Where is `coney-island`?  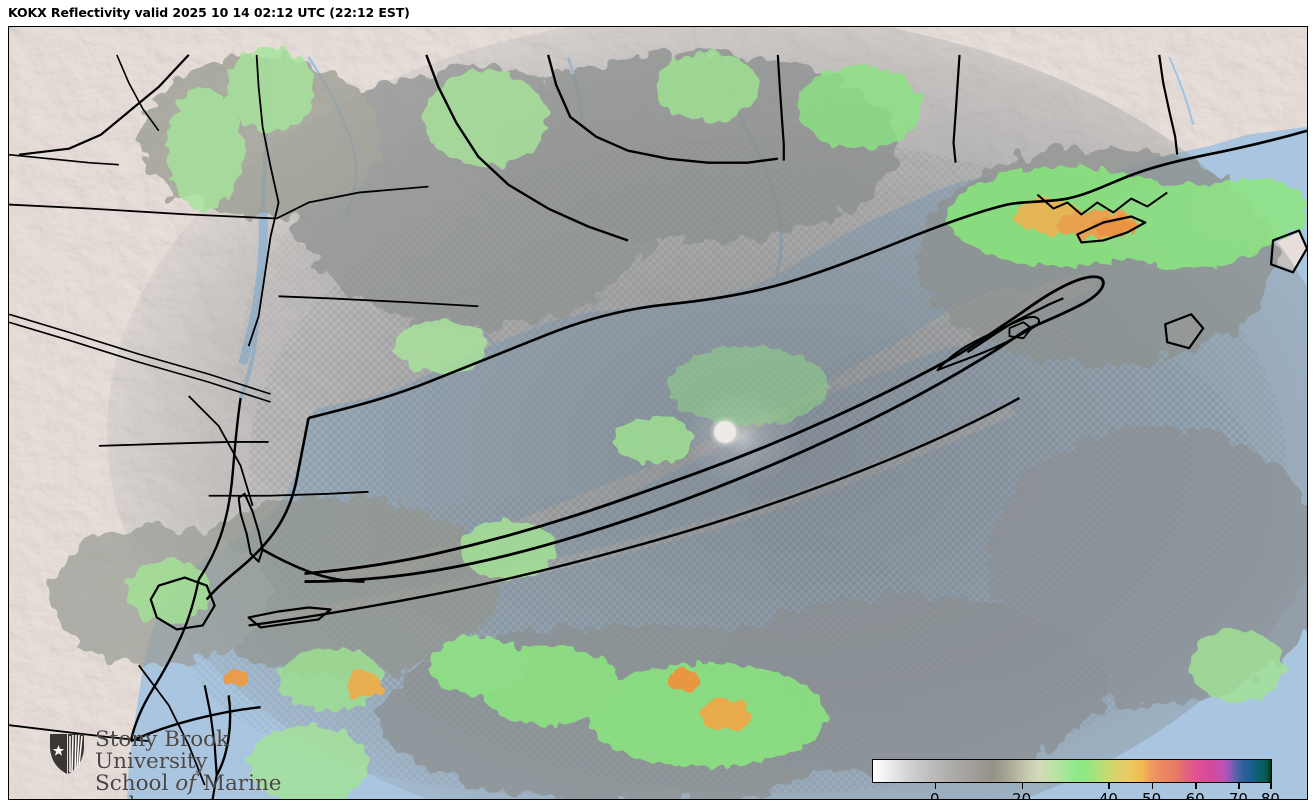
coney-island is located at coordinates (289, 617).